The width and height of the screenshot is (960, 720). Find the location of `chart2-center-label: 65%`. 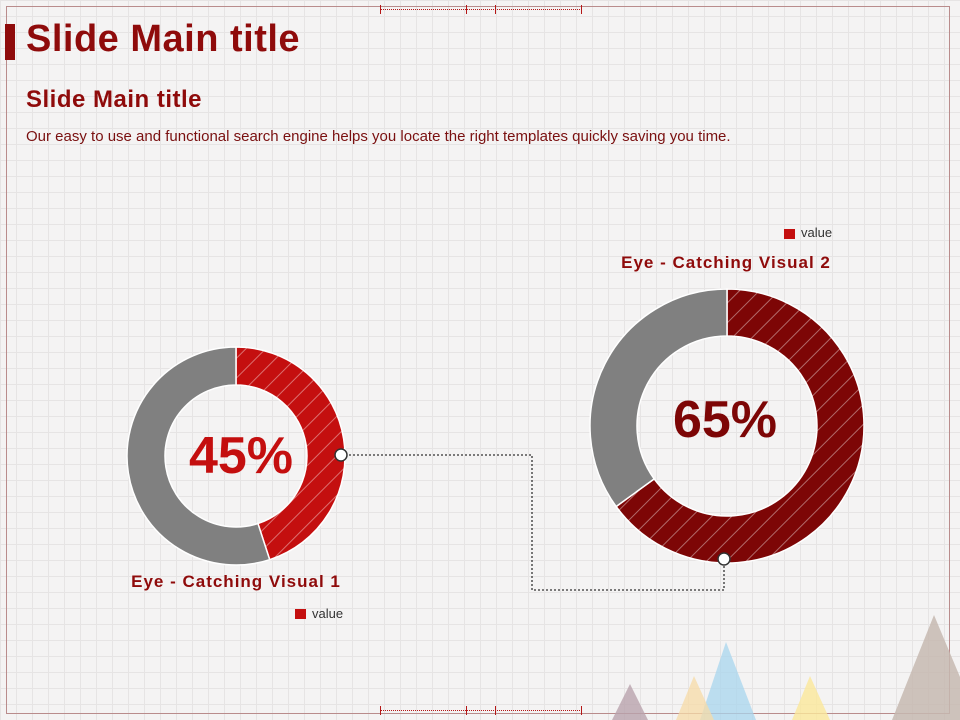

chart2-center-label: 65% is located at coordinates (725, 420).